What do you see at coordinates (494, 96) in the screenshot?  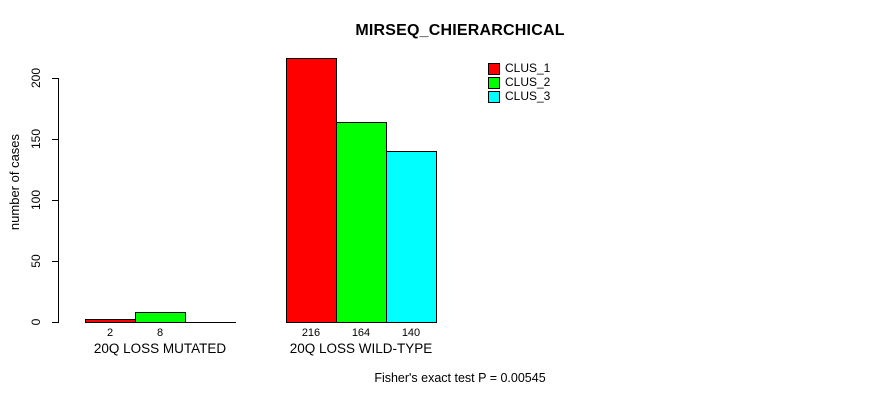 I see `legend-swatch-clus3-icon` at bounding box center [494, 96].